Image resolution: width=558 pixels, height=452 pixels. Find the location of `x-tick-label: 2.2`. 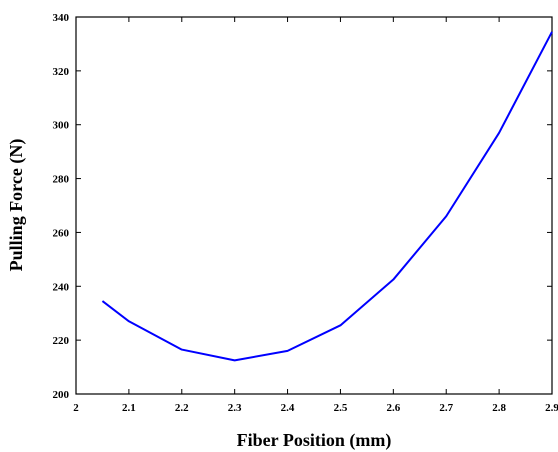

x-tick-label: 2.2 is located at coordinates (182, 408).